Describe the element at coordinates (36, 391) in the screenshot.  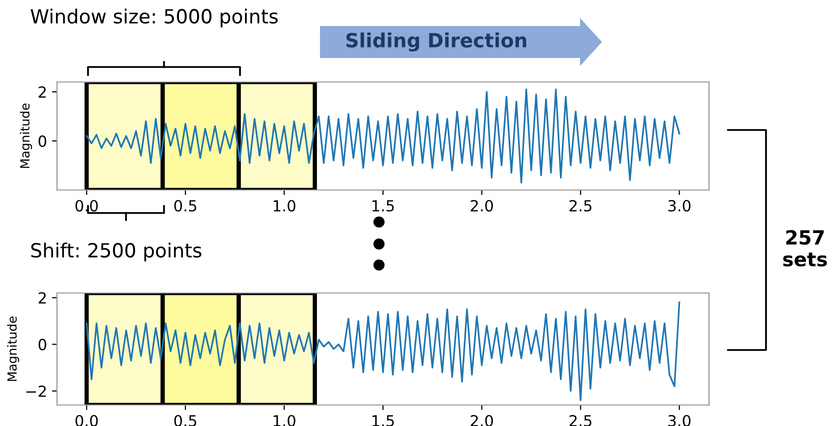
I see `y-tick-label: −2` at that location.